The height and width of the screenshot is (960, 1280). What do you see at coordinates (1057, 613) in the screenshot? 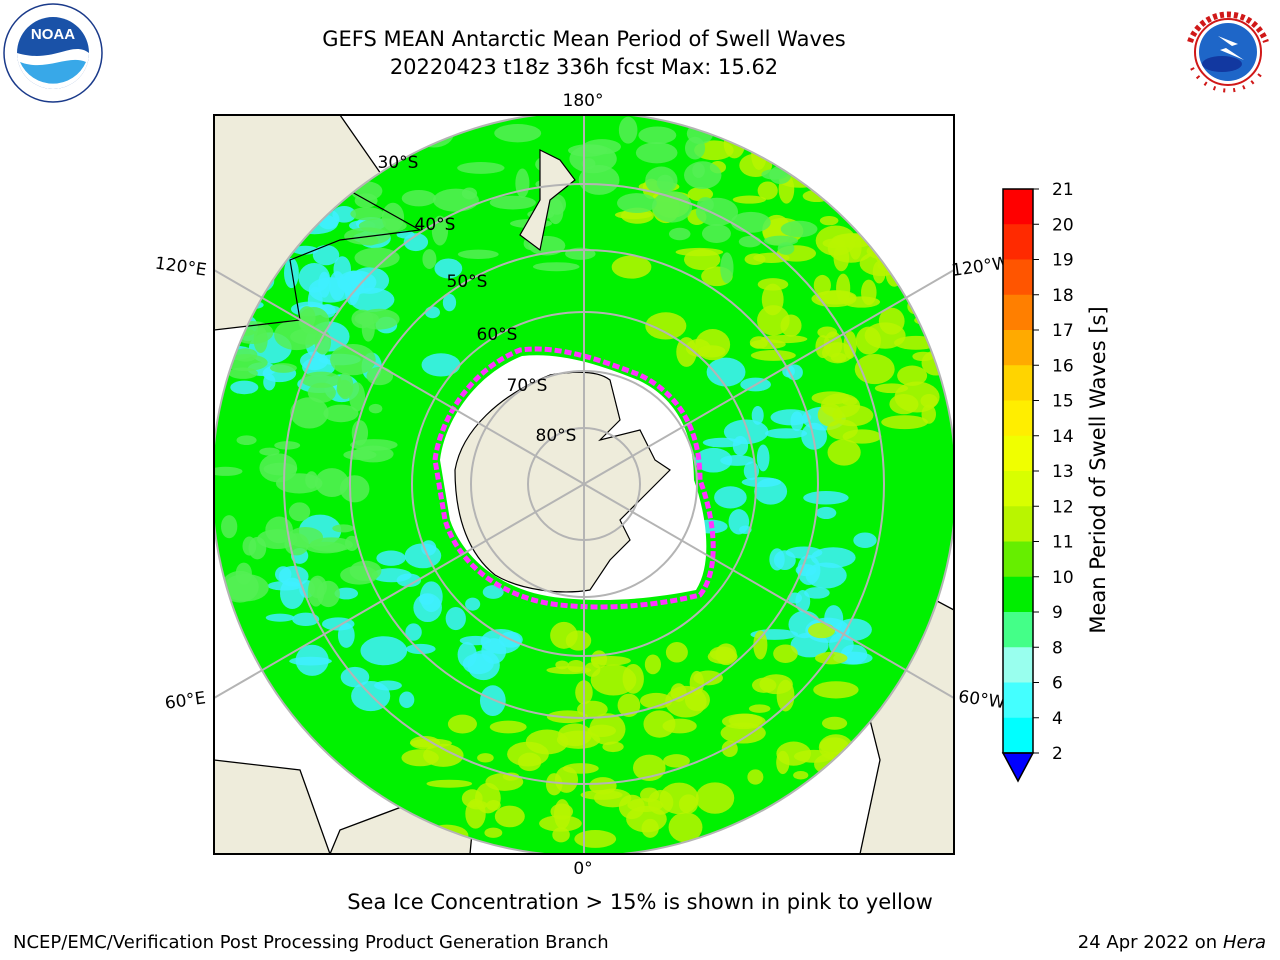
I see `colorbar-tick-label: 9` at bounding box center [1057, 613].